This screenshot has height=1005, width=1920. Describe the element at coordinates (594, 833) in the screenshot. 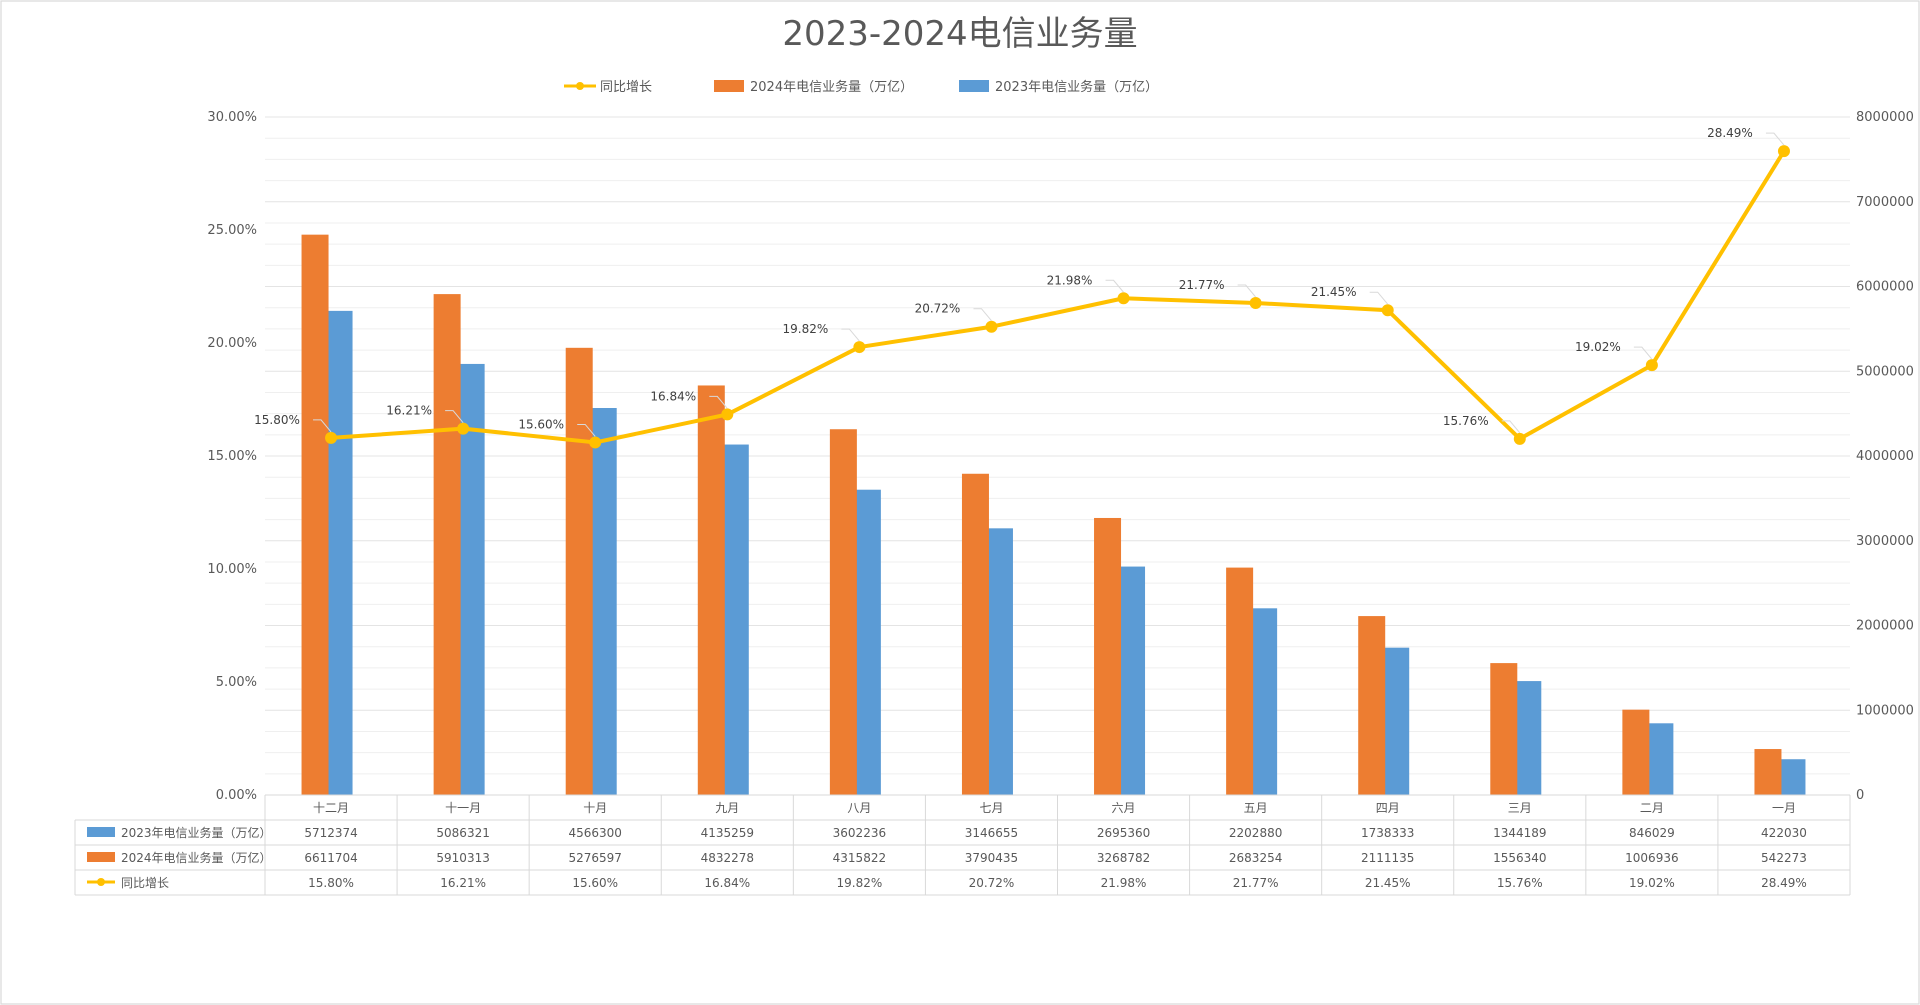

I see `table-cell: 4566300` at that location.